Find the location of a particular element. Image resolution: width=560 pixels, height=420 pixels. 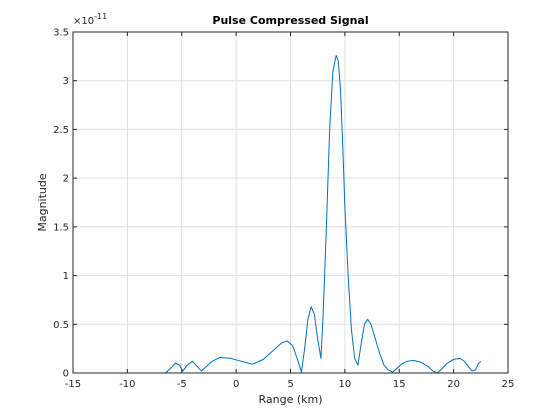

y-tick-label: 0.5 is located at coordinates (61, 325).